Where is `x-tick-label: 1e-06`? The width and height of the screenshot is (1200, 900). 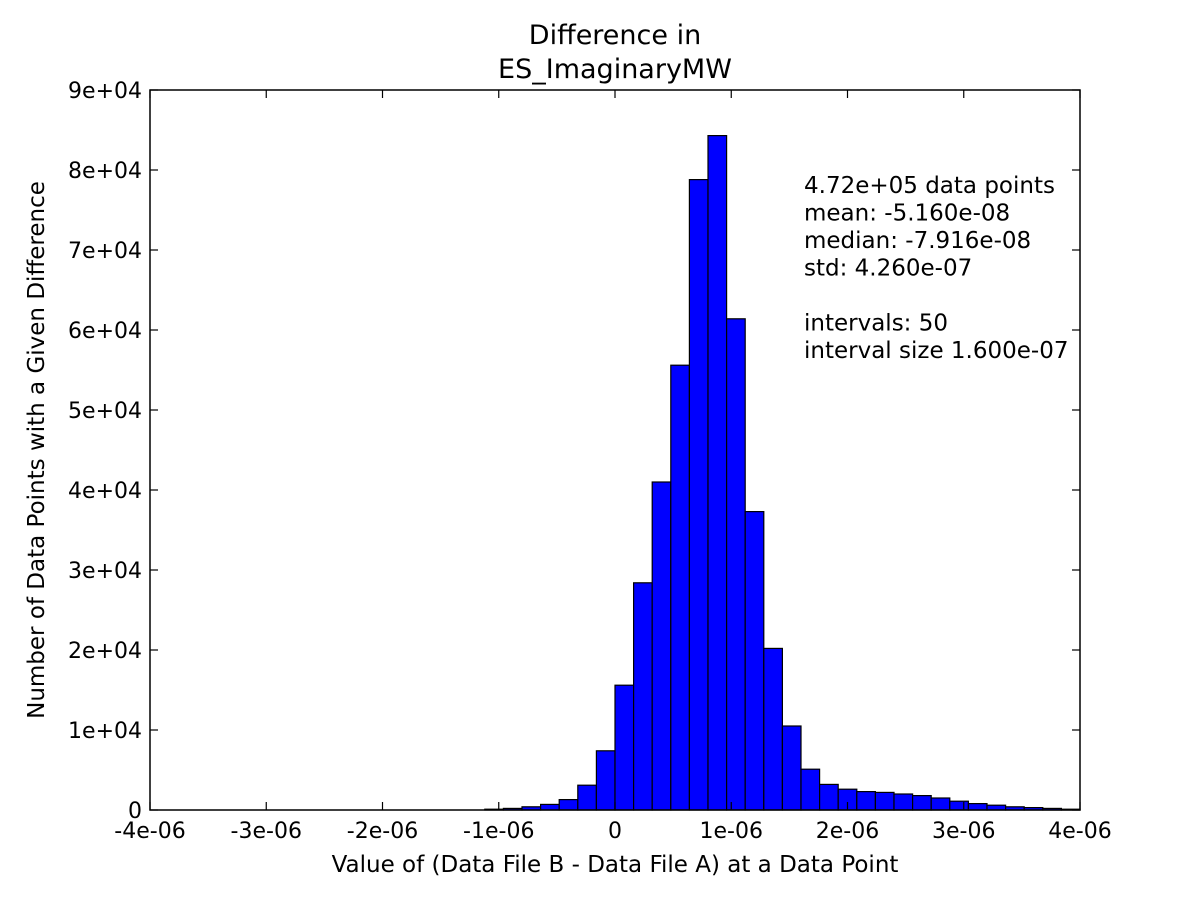 x-tick-label: 1e-06 is located at coordinates (731, 831).